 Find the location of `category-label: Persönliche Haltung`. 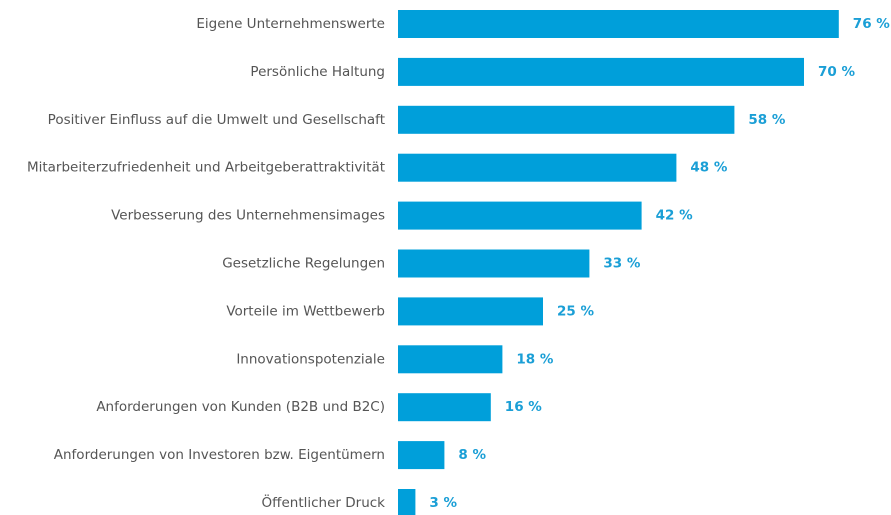

category-label: Persönliche Haltung is located at coordinates (317, 72).